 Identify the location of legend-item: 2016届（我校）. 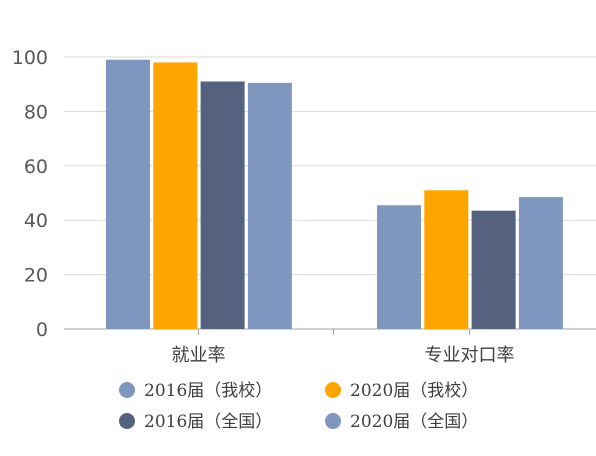
(195, 391).